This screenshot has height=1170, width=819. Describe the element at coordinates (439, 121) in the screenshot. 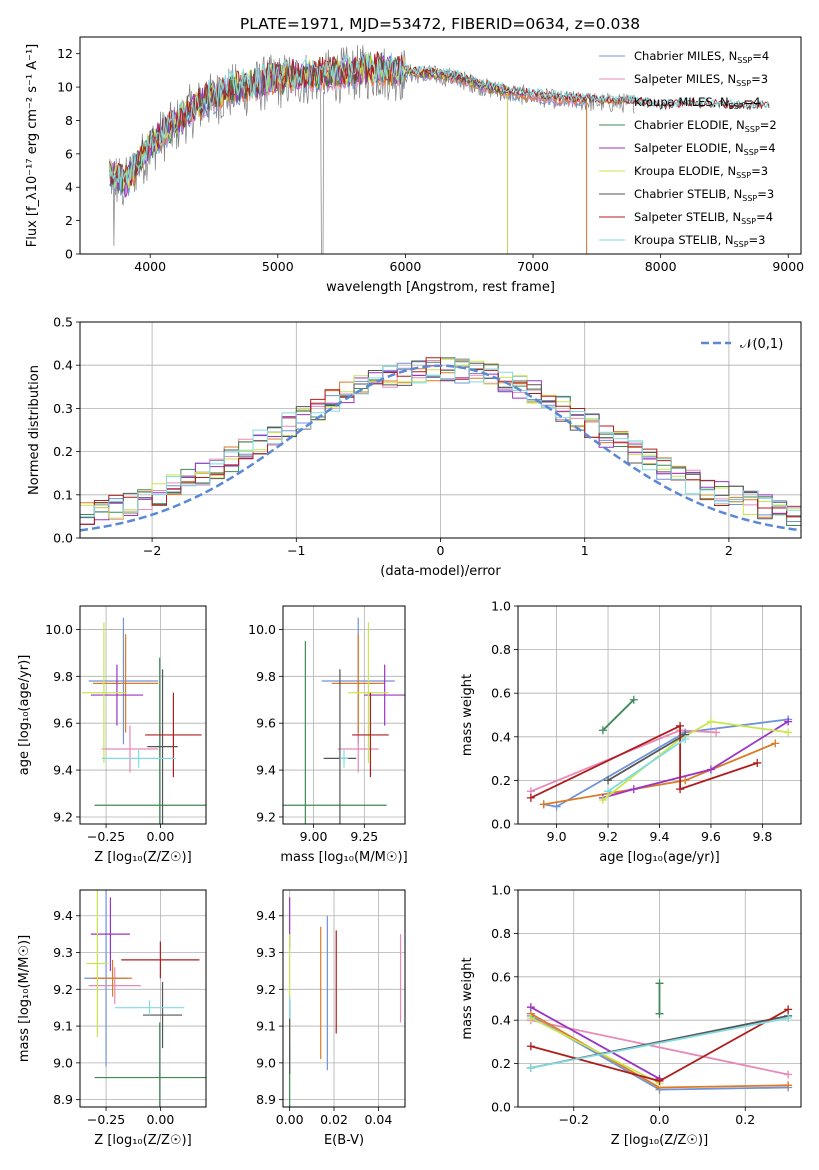

I see `model-spectrum-line` at that location.